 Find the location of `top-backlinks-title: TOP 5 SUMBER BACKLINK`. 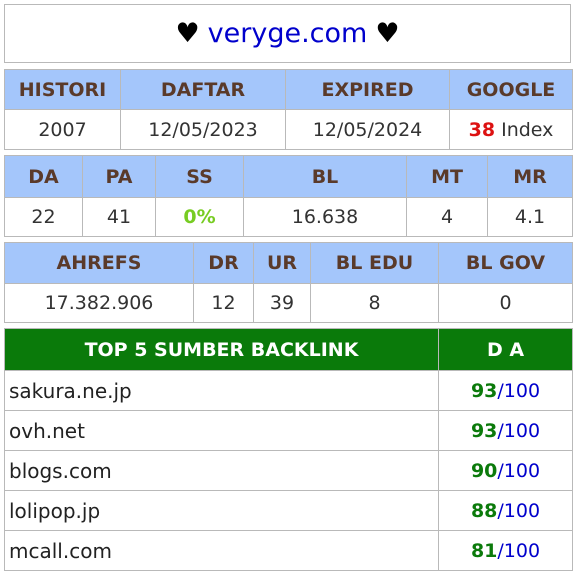

top-backlinks-title: TOP 5 SUMBER BACKLINK is located at coordinates (221, 349).